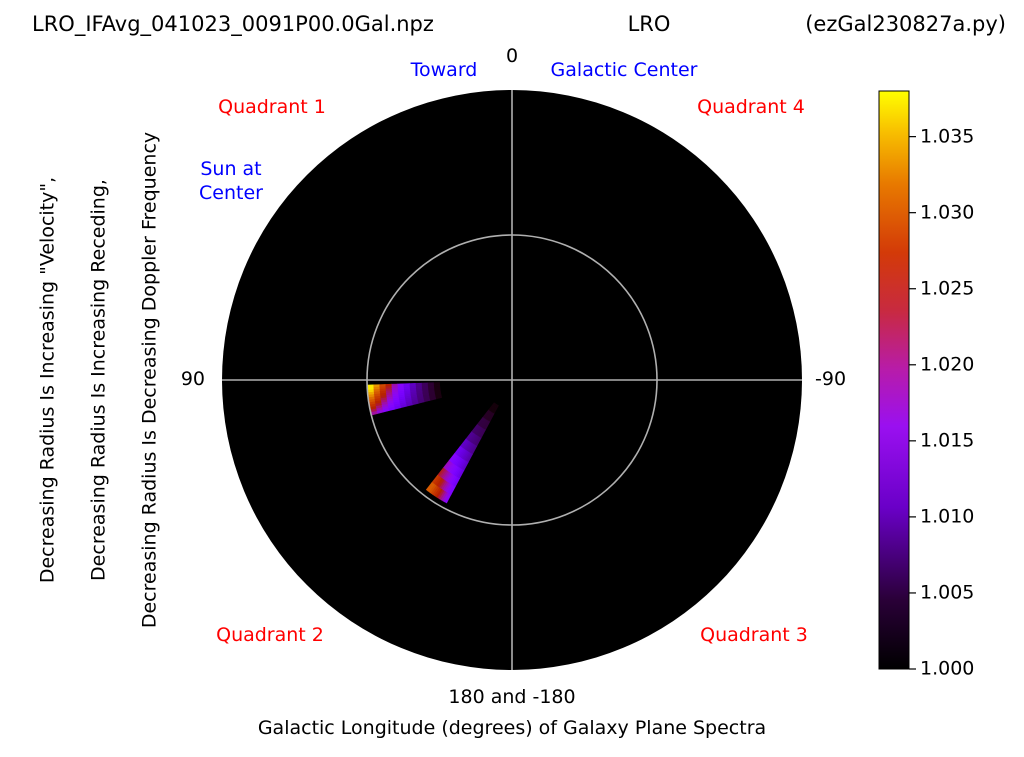  I want to click on colorbar-tick-label: 1.015, so click(947, 440).